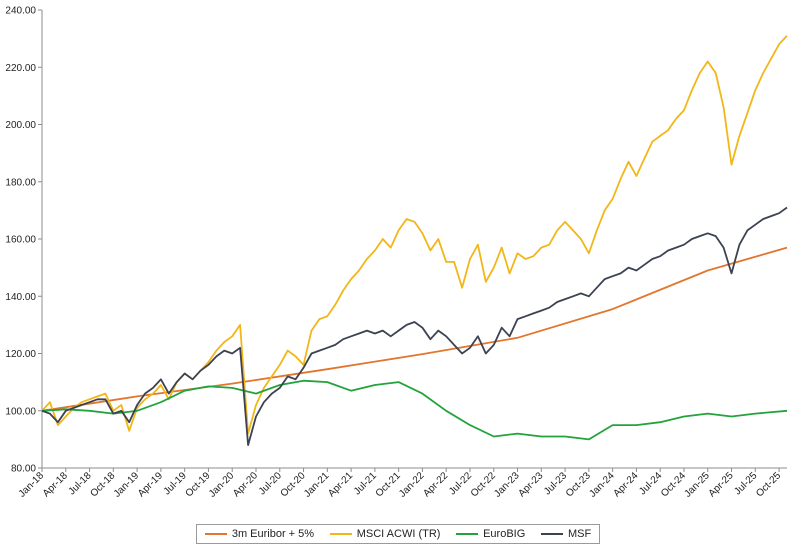  Describe the element at coordinates (412, 485) in the screenshot. I see `x-tick-label: Jan-22` at that location.